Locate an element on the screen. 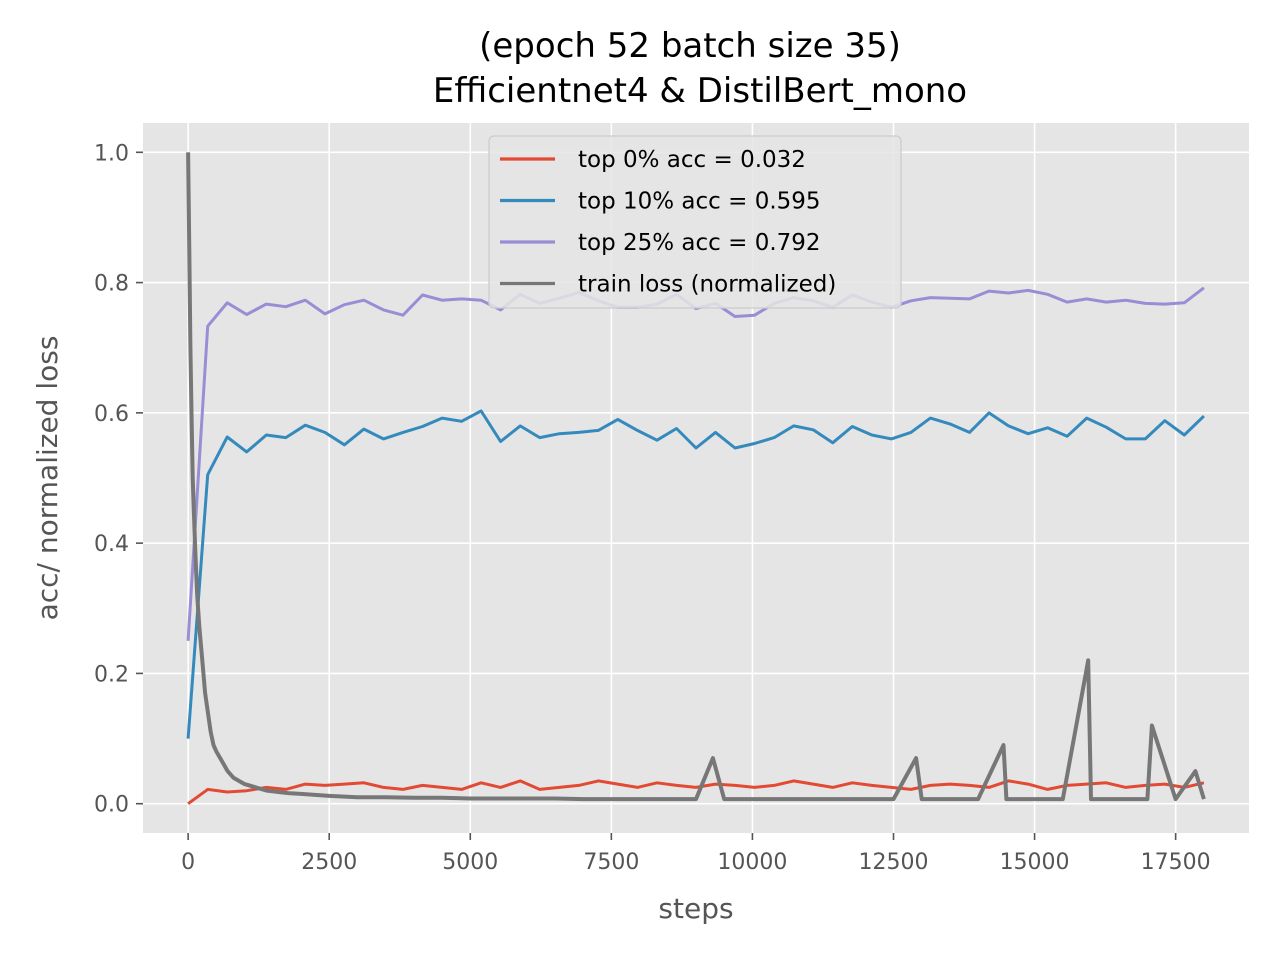  y-axis-label: acc/ normalized loss is located at coordinates (47, 478).